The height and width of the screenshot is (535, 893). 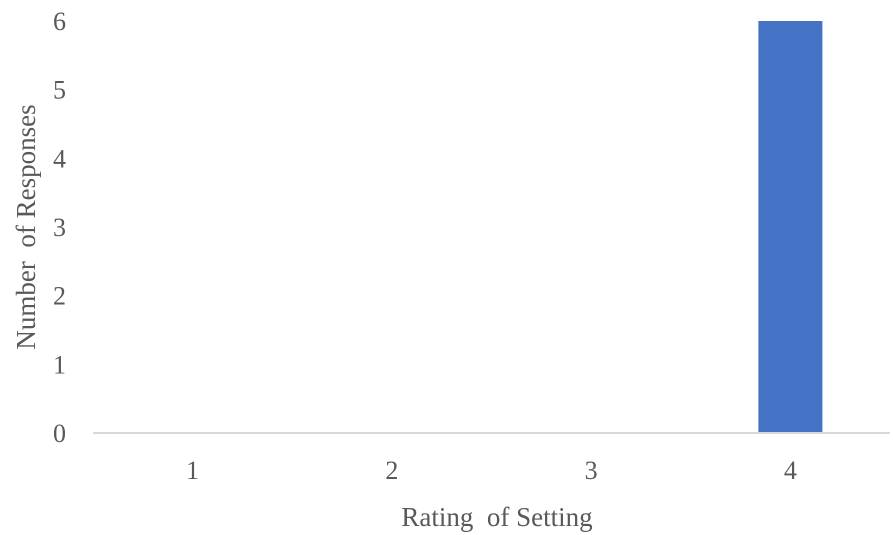 I want to click on y-axis-title: Number of Responses, so click(x=26, y=226).